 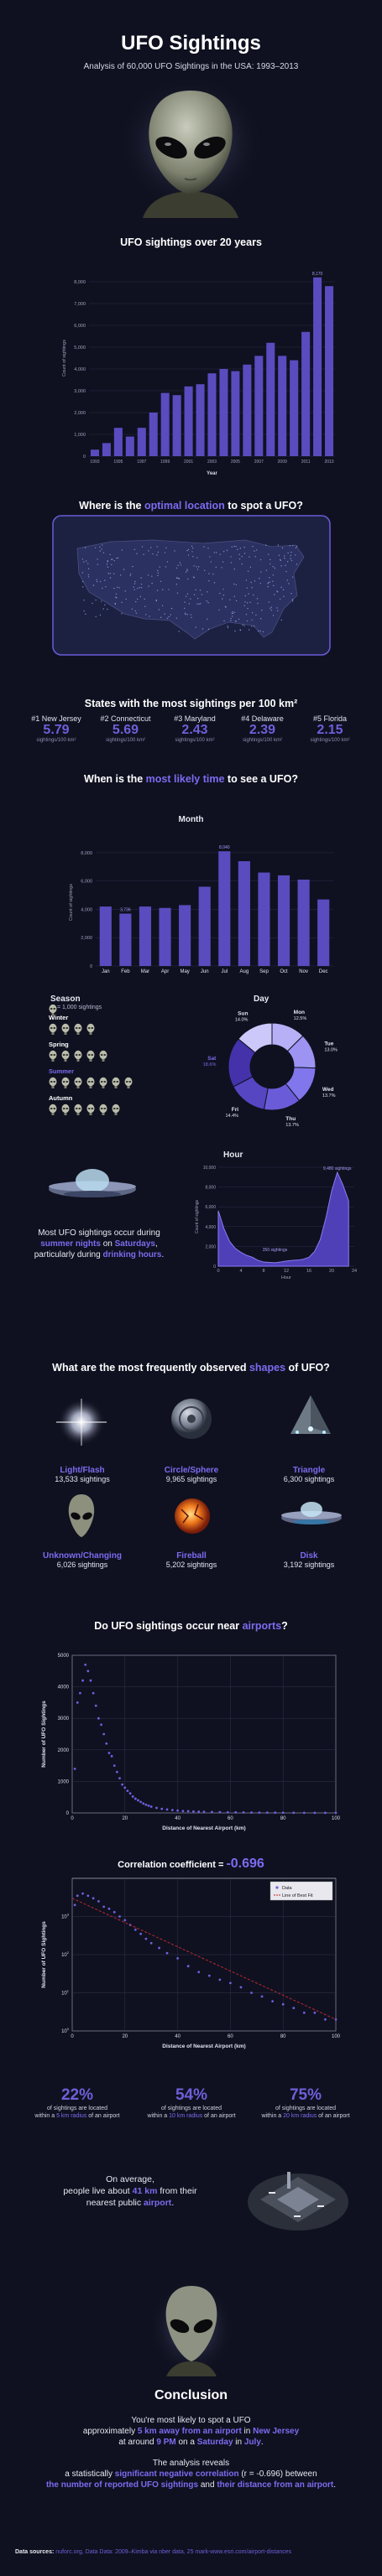 What do you see at coordinates (71, 1244) in the screenshot?
I see `summary-hl: summer nights` at bounding box center [71, 1244].